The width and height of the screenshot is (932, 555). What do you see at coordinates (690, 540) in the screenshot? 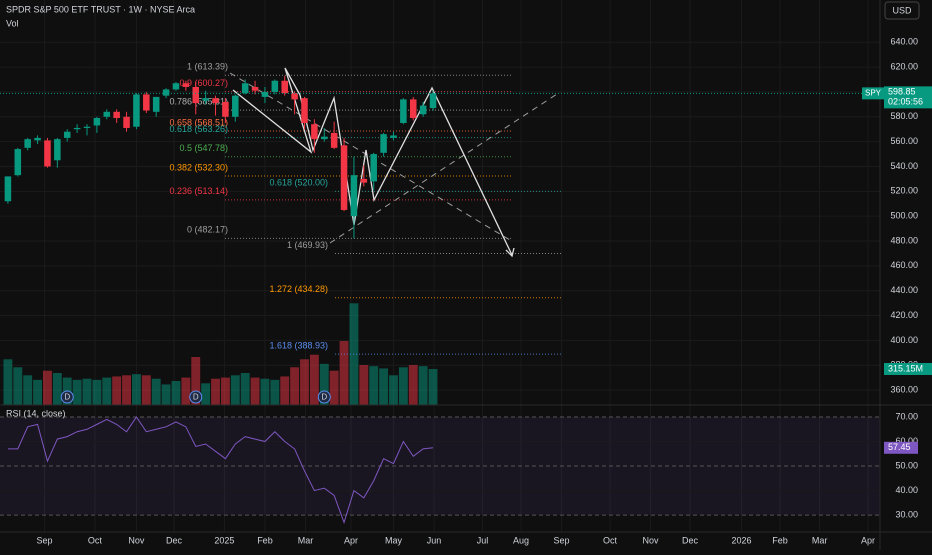
I see `x-tick-label: Dec` at bounding box center [690, 540].